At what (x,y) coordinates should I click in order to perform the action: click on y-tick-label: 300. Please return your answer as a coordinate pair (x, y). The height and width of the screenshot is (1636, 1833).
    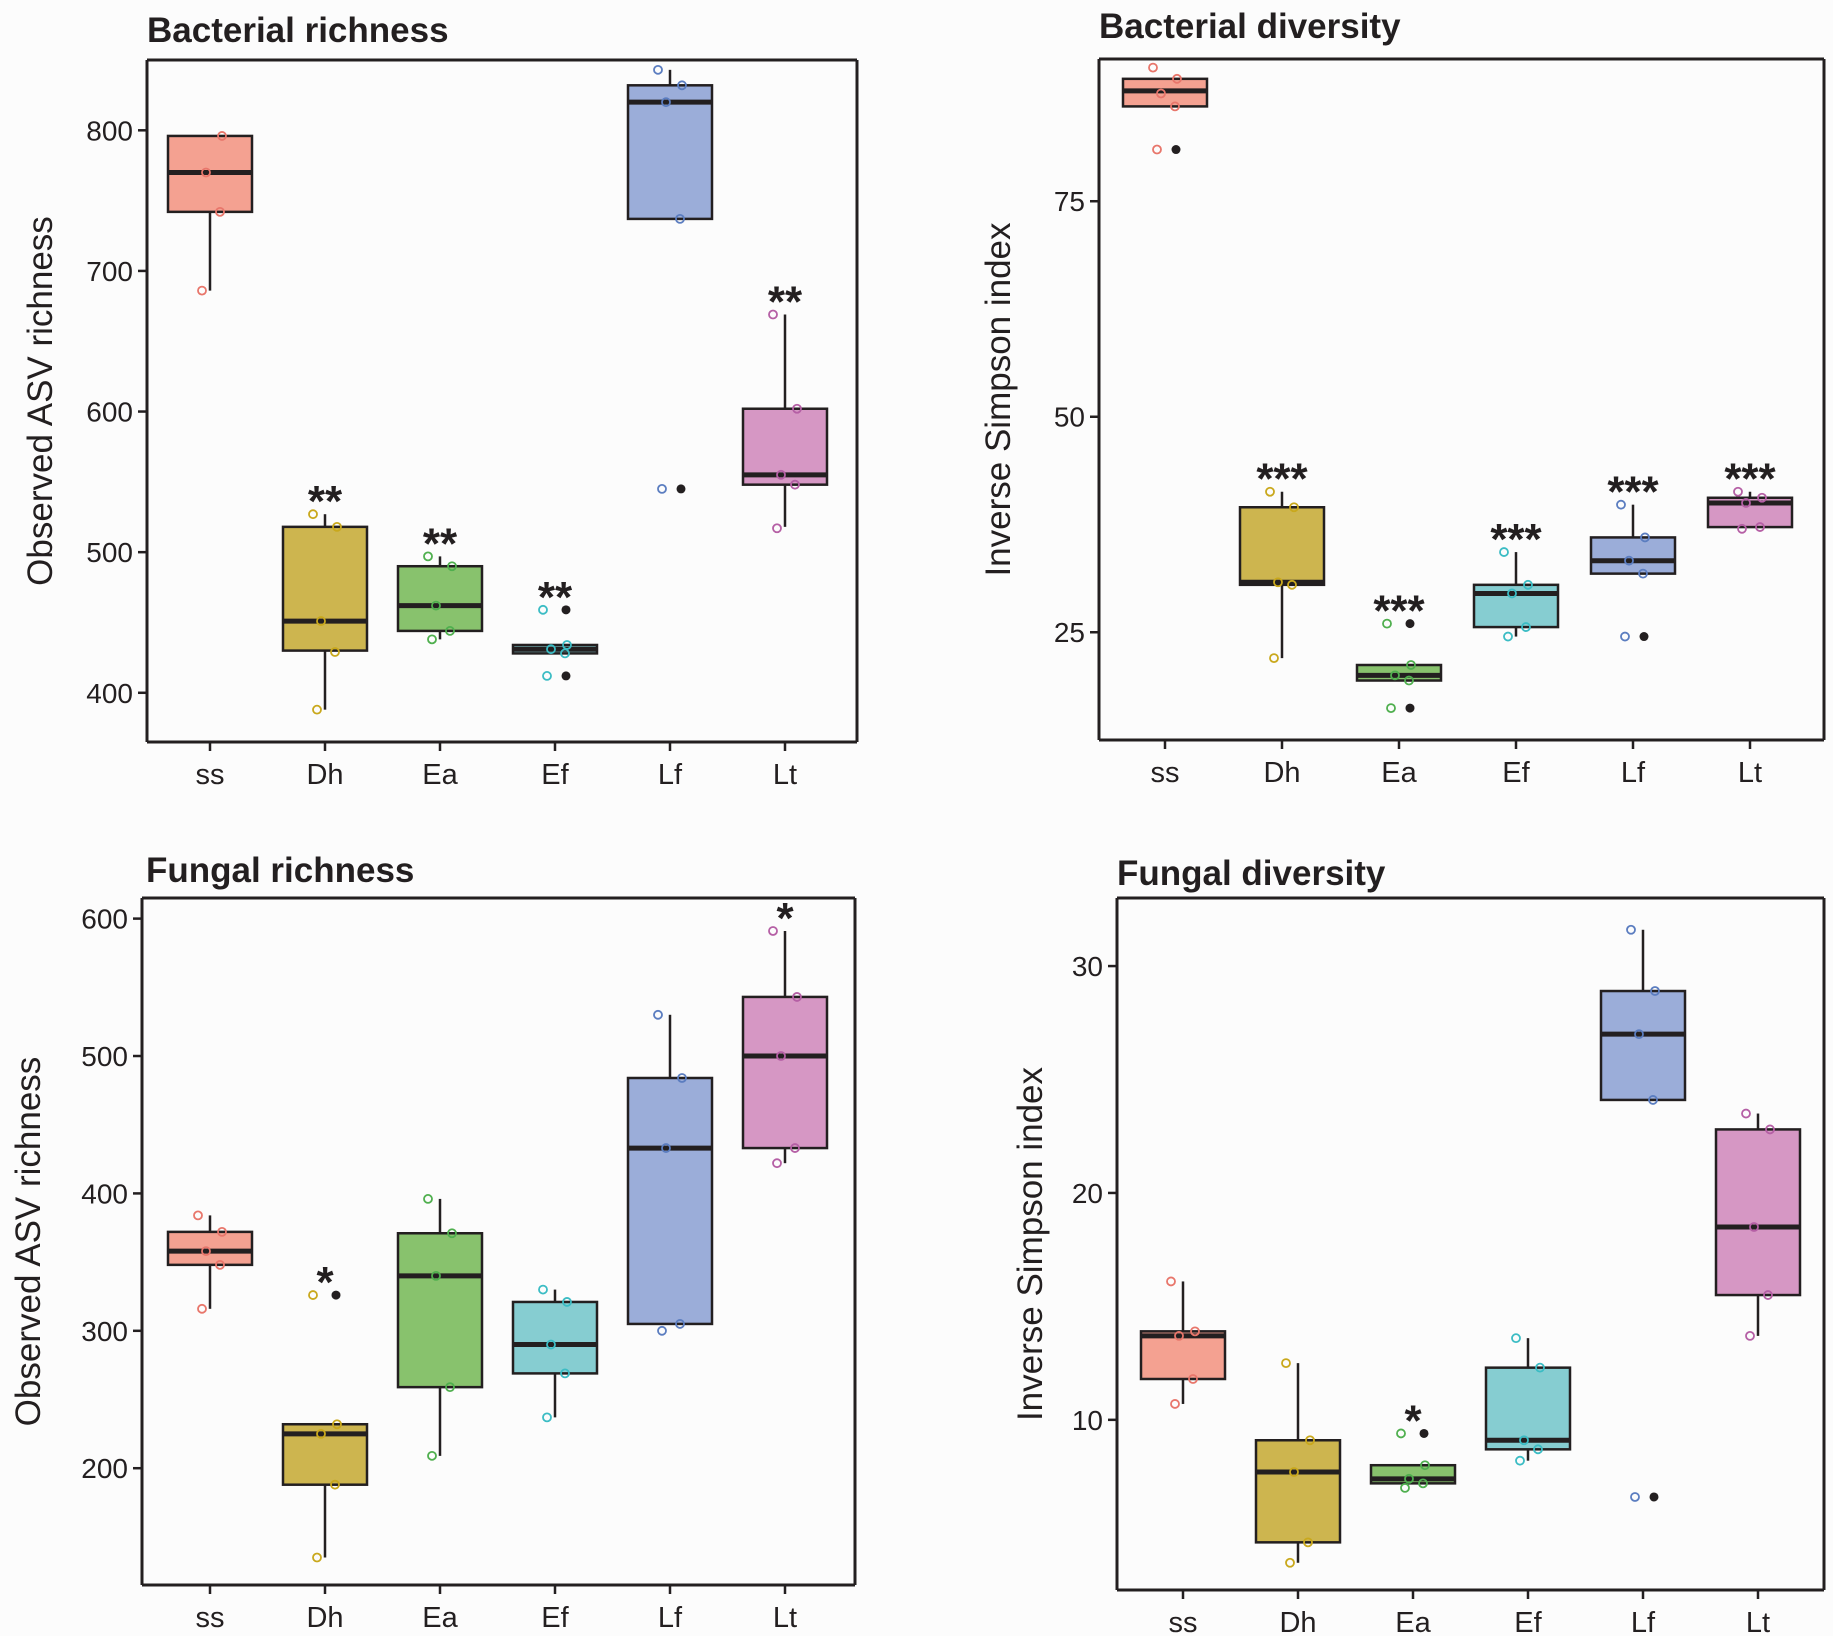
    Looking at the image, I should click on (104, 1331).